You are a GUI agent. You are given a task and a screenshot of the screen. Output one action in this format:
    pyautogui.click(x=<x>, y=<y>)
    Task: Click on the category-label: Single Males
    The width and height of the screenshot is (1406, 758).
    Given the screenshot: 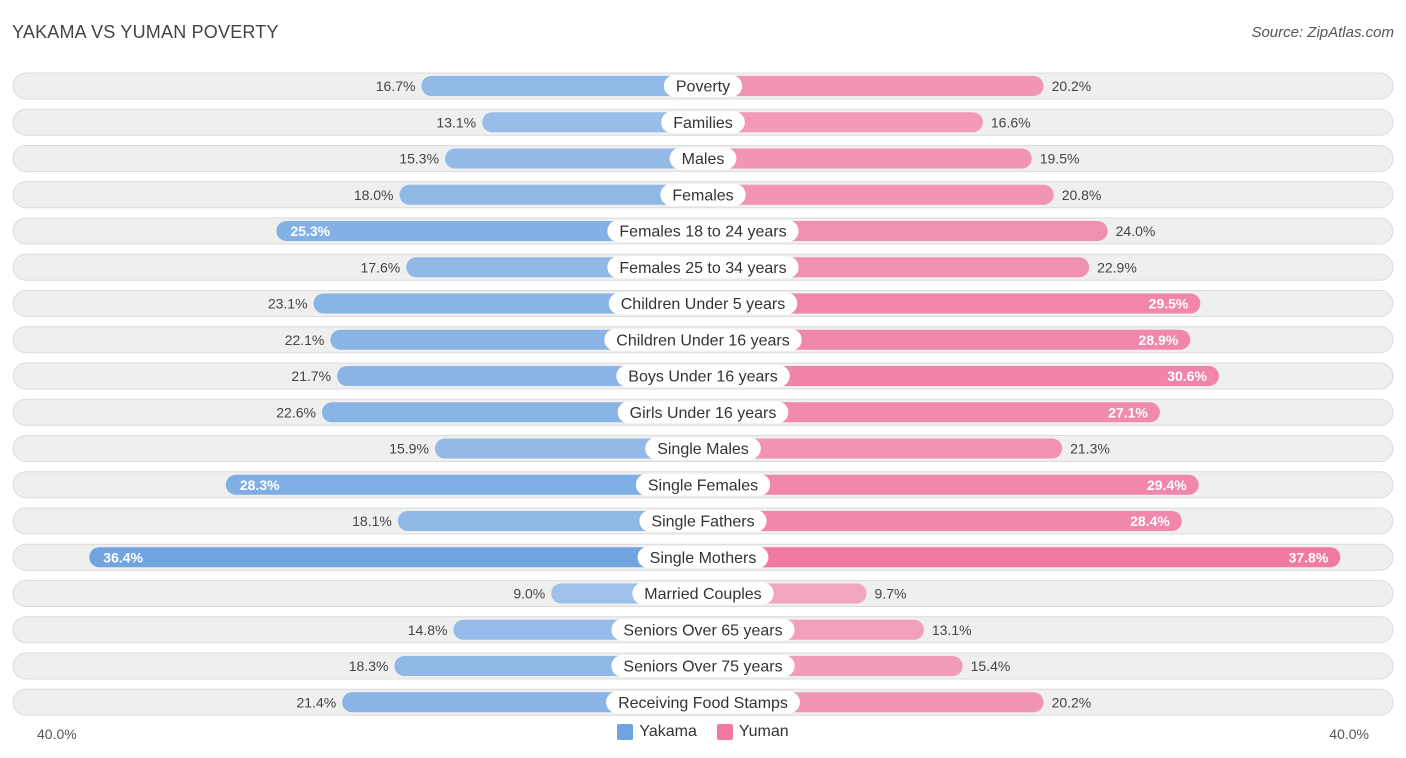 What is the action you would take?
    pyautogui.click(x=703, y=449)
    